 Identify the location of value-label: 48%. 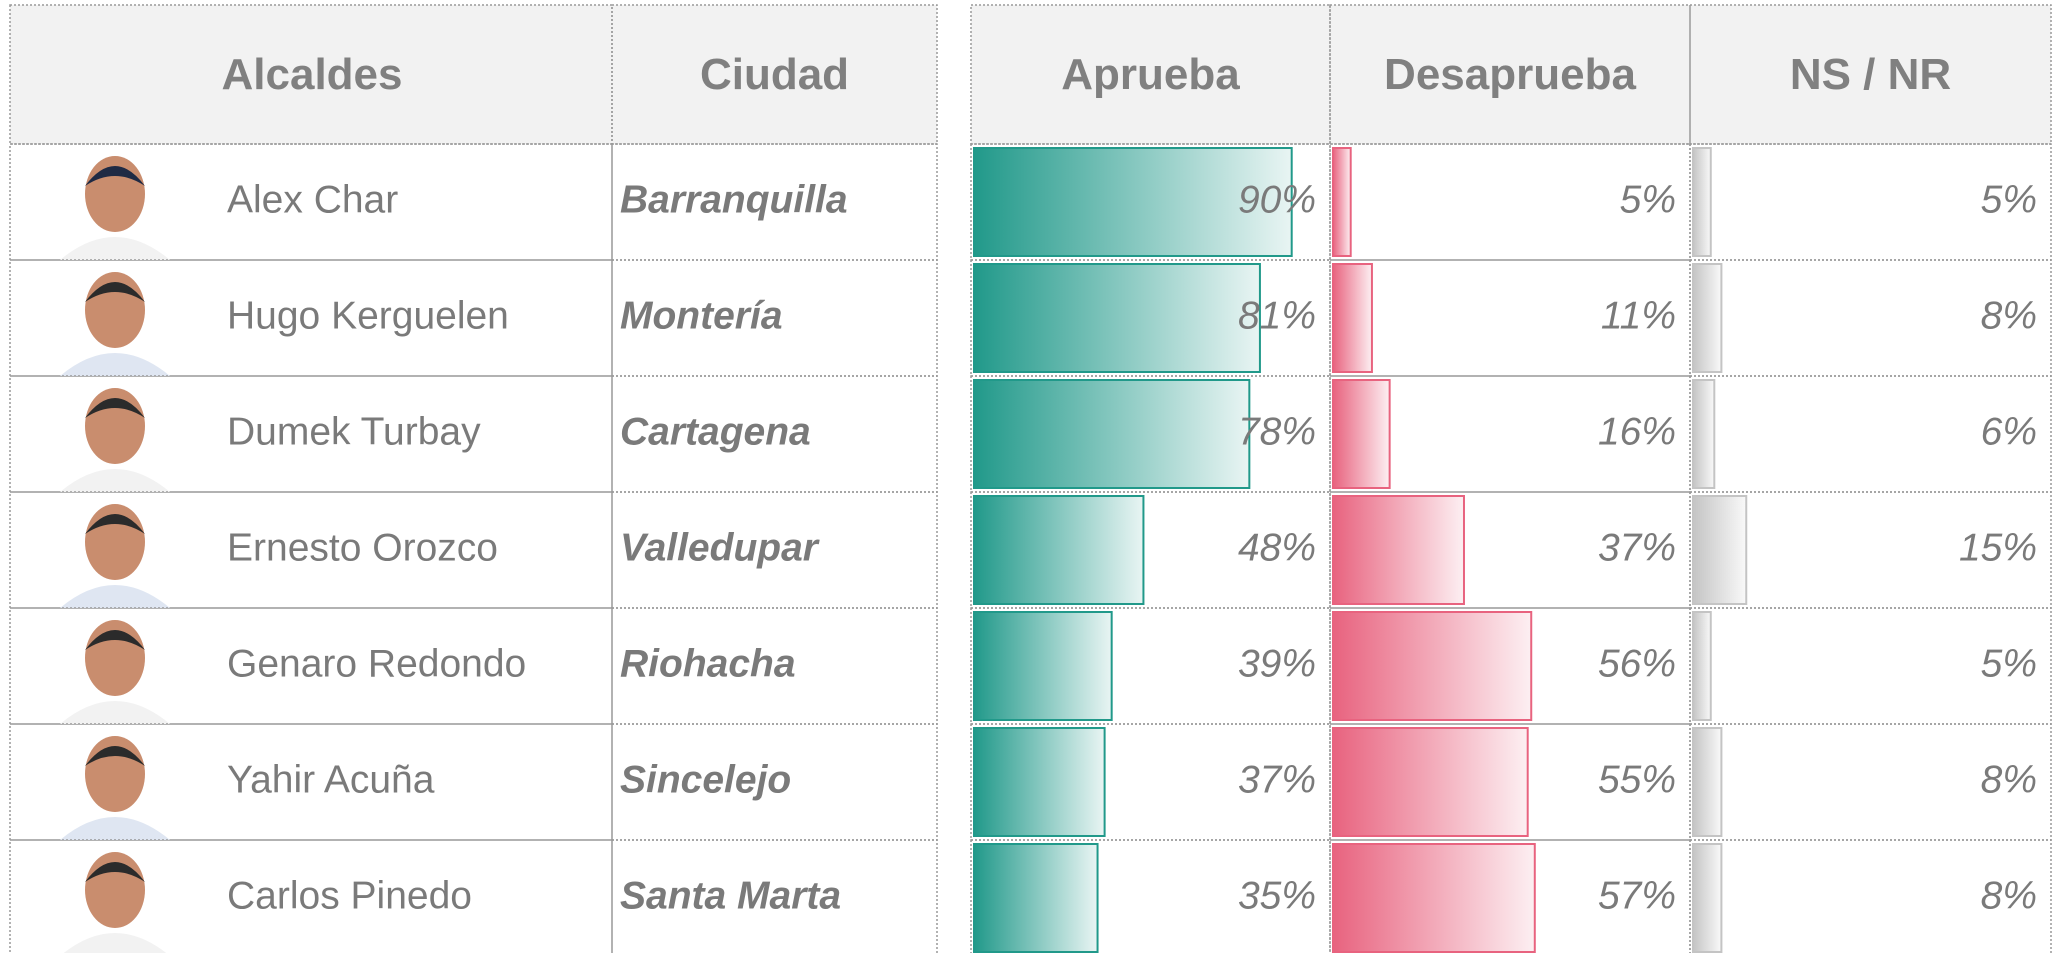
(1277, 547).